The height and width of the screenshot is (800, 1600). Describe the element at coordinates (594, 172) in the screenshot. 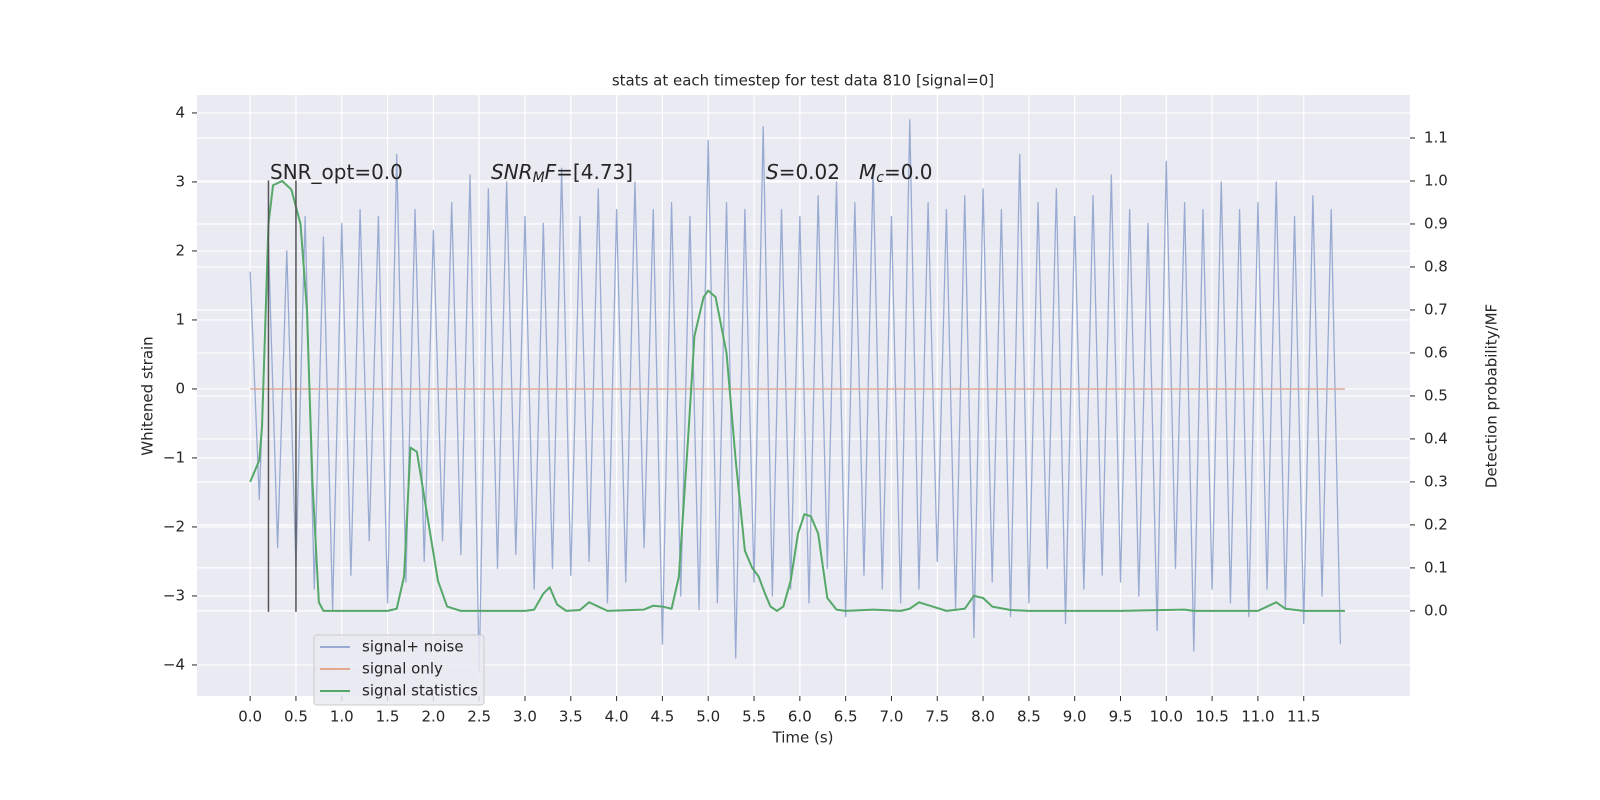

I see `annotation-part: =[4.73]` at that location.